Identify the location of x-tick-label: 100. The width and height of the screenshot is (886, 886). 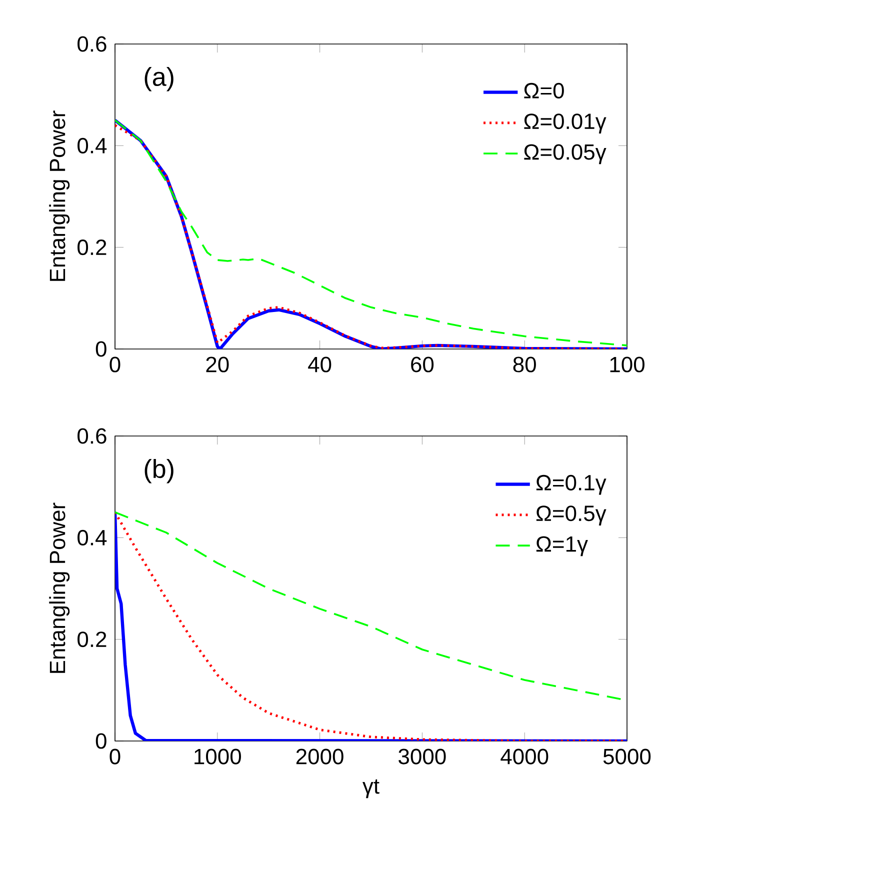
(627, 364).